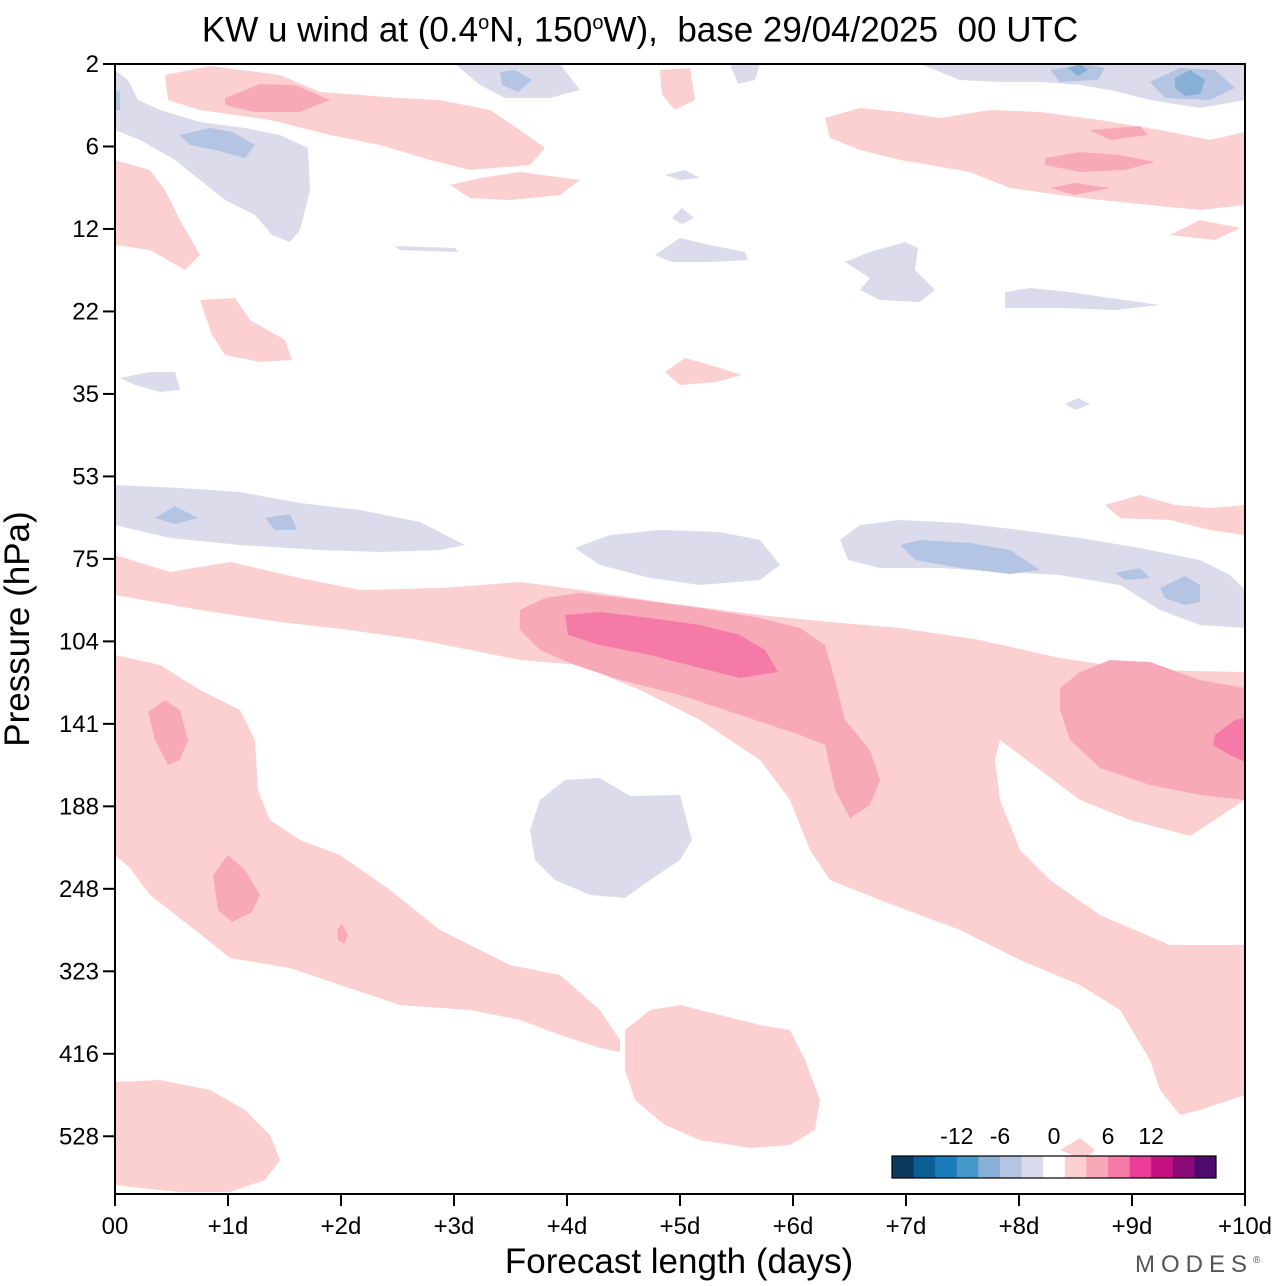 The image size is (1280, 1286). Describe the element at coordinates (567, 1226) in the screenshot. I see `x-tick-label: +4d` at that location.